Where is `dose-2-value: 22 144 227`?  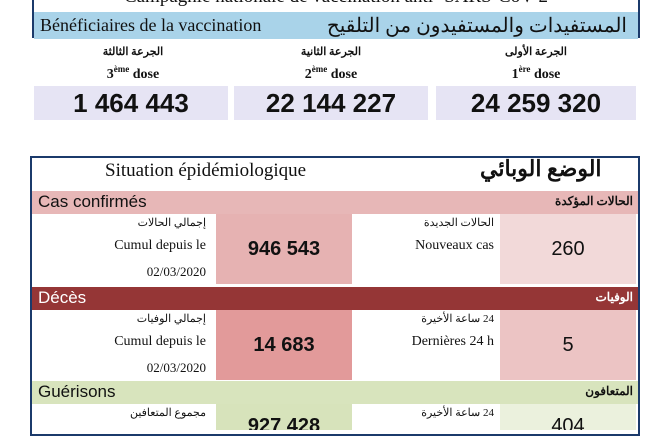
dose-2-value: 22 144 227 is located at coordinates (331, 103).